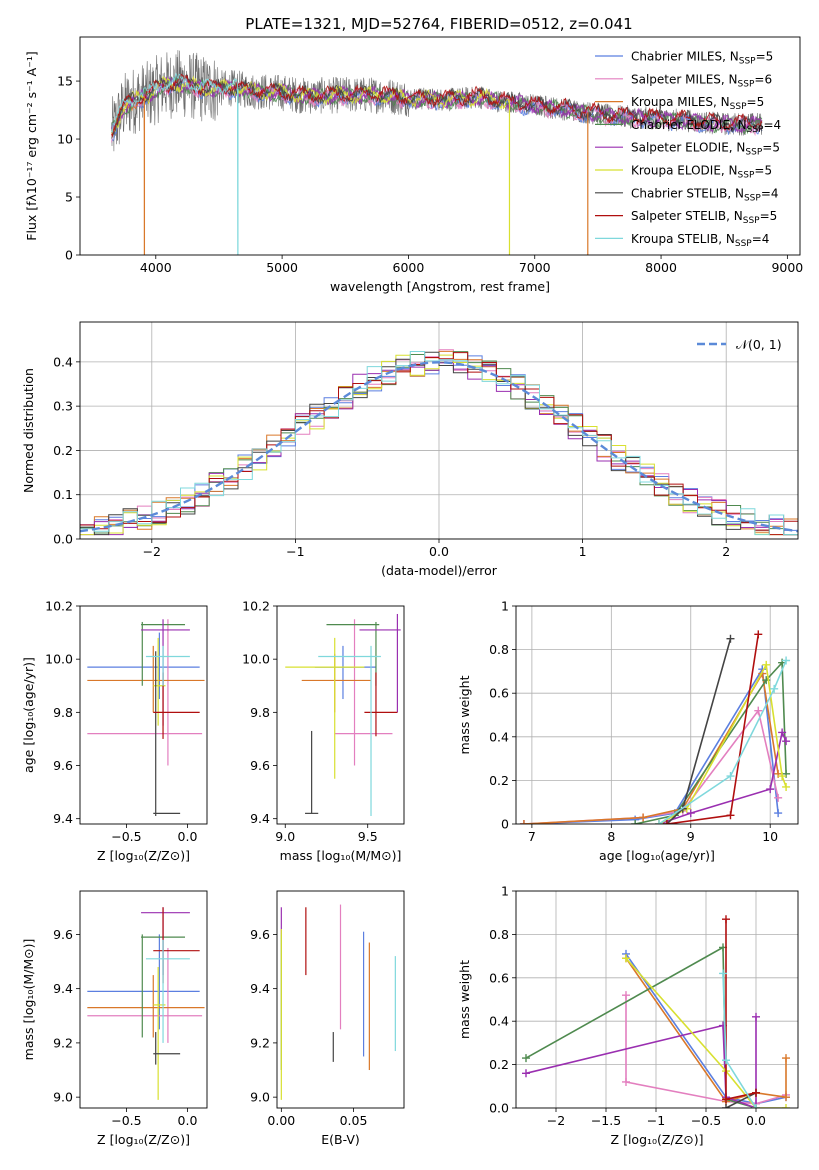 The image size is (819, 1170). I want to click on x-tick-label: 6000, so click(409, 267).